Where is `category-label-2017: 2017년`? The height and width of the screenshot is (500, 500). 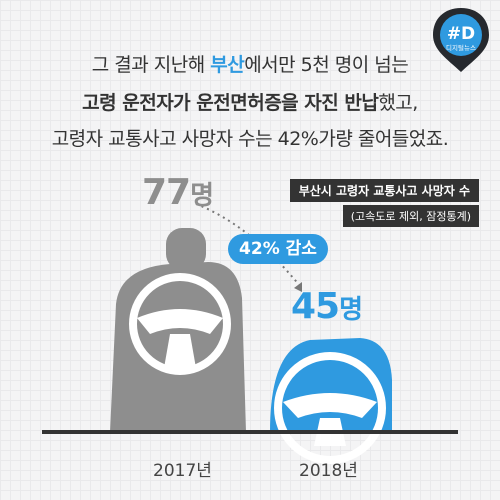
category-label-2017: 2017년 is located at coordinates (182, 471).